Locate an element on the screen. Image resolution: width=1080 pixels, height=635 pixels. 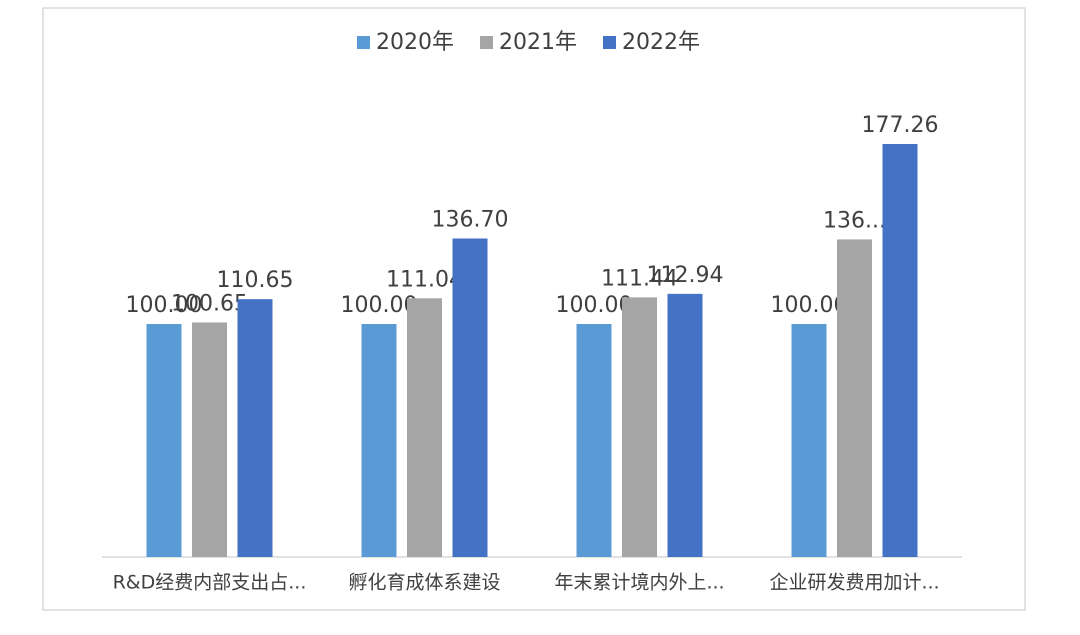
x-tick-label: 孵化育成体系建设 is located at coordinates (424, 583).